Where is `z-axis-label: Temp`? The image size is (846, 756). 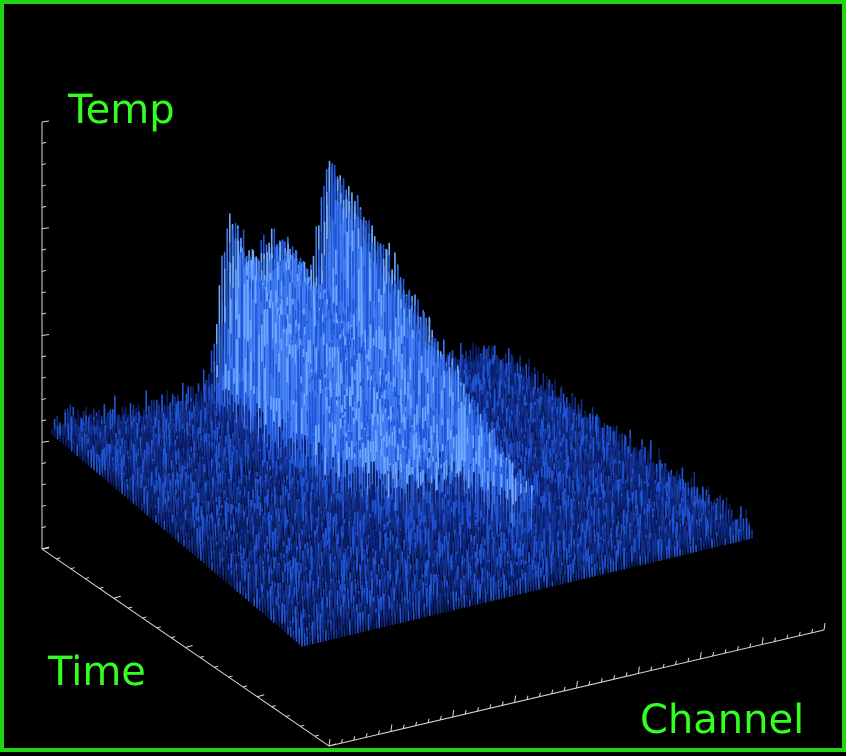 z-axis-label: Temp is located at coordinates (121, 110).